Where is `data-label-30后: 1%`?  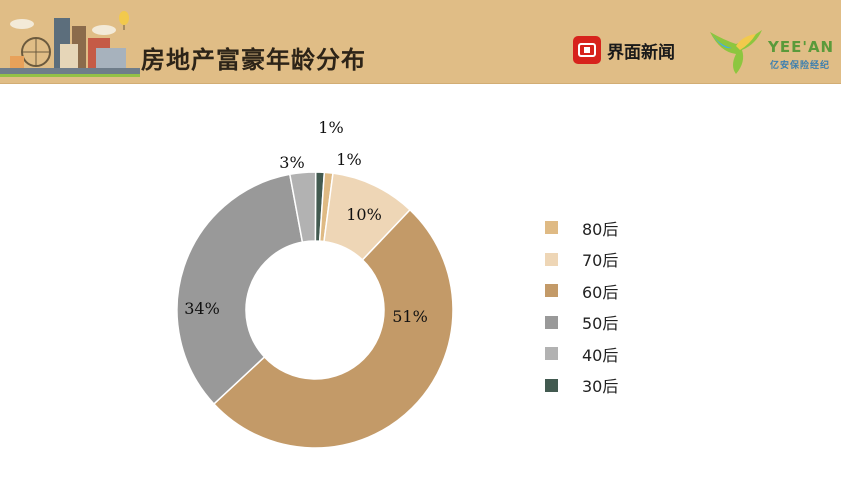
data-label-30后: 1% is located at coordinates (330, 127).